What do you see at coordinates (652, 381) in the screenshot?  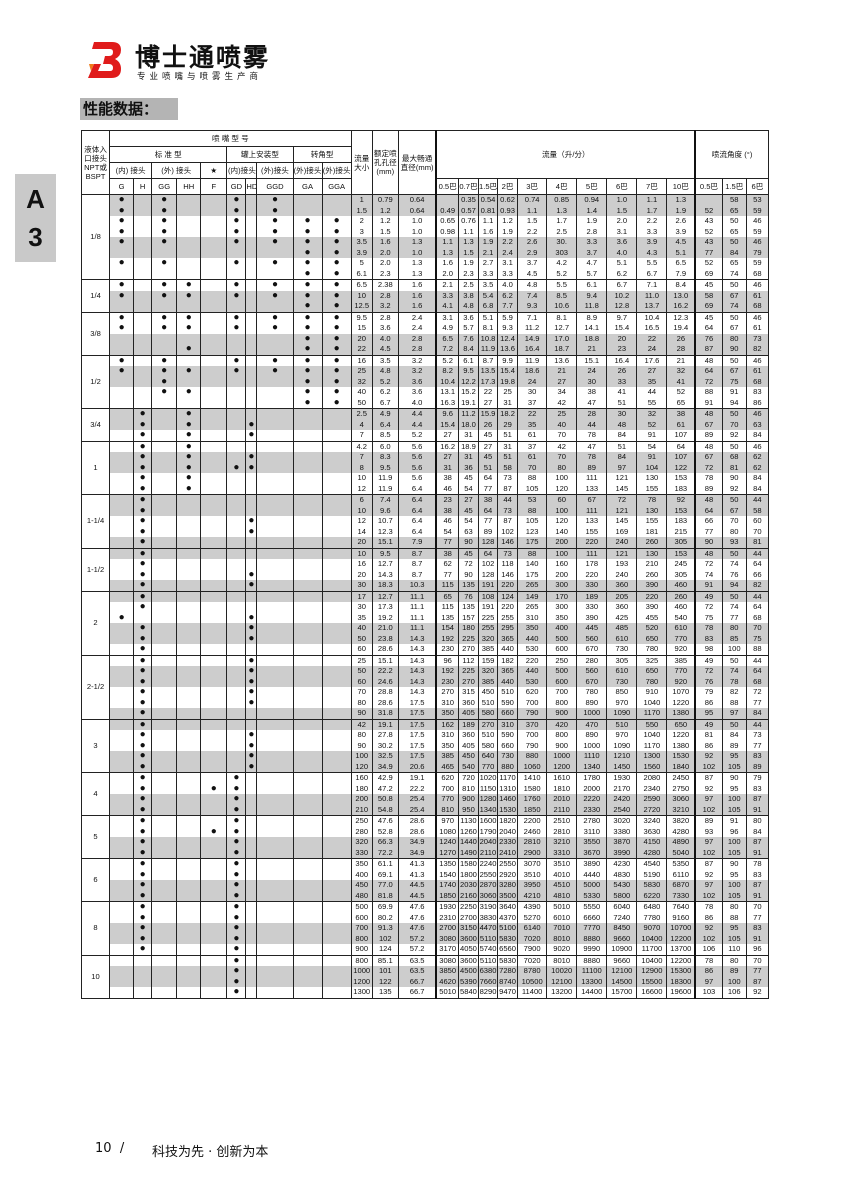 I see `flow-value: 35` at bounding box center [652, 381].